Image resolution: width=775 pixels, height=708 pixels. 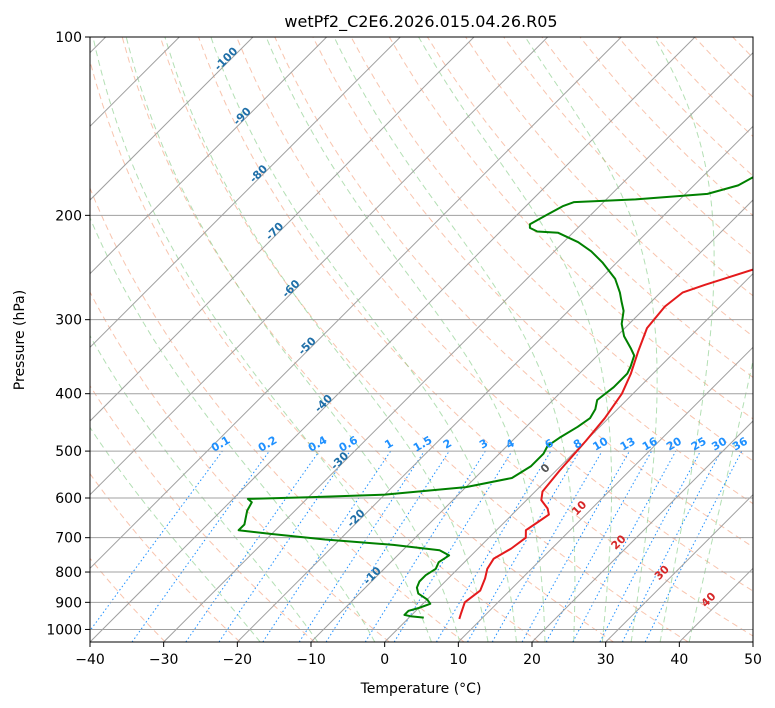 What do you see at coordinates (68, 395) in the screenshot?
I see `y-tick-label: 400` at bounding box center [68, 395].